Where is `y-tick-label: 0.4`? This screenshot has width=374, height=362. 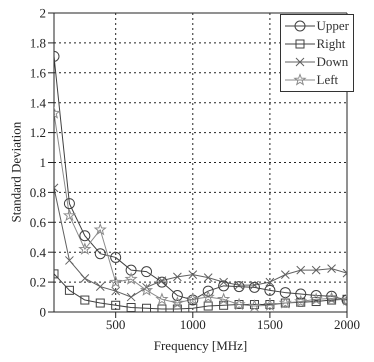 y-tick-label: 0.4 is located at coordinates (38, 252).